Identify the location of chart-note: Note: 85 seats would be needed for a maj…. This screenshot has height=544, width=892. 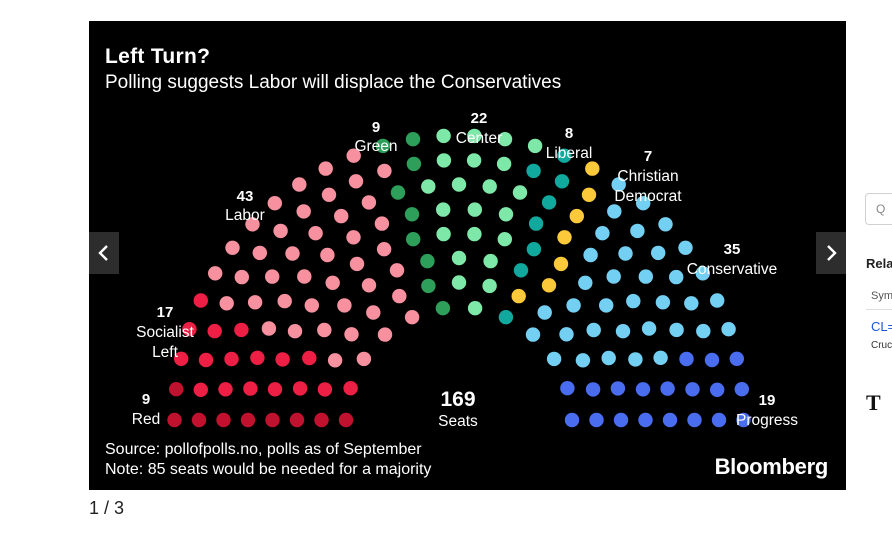
(268, 469).